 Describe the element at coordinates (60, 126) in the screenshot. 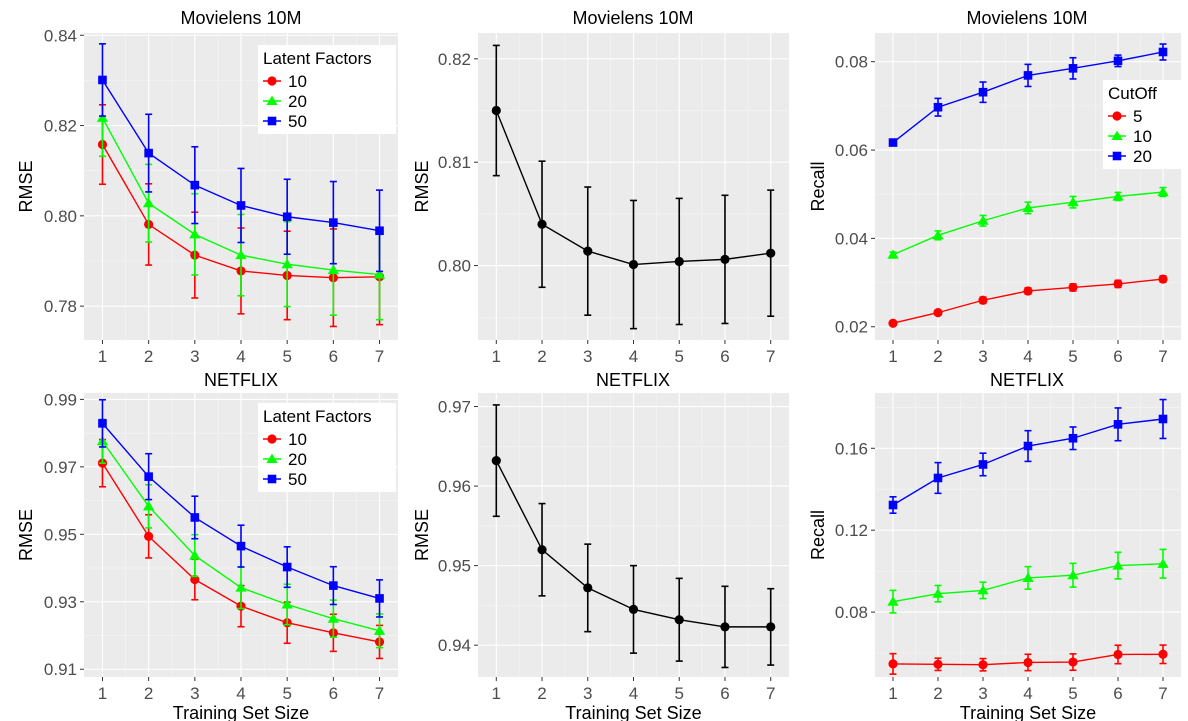

I see `y-tick-label: 0.82` at that location.